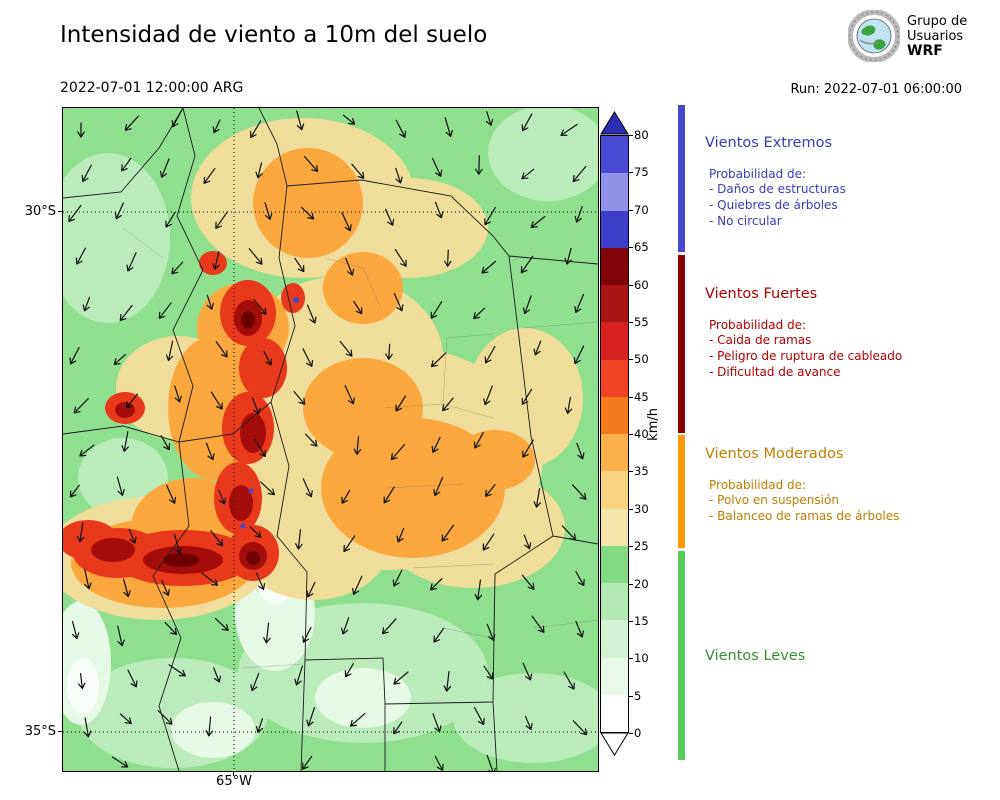  Describe the element at coordinates (269, 413) in the screenshot. I see `extreme-wind-specks` at that location.